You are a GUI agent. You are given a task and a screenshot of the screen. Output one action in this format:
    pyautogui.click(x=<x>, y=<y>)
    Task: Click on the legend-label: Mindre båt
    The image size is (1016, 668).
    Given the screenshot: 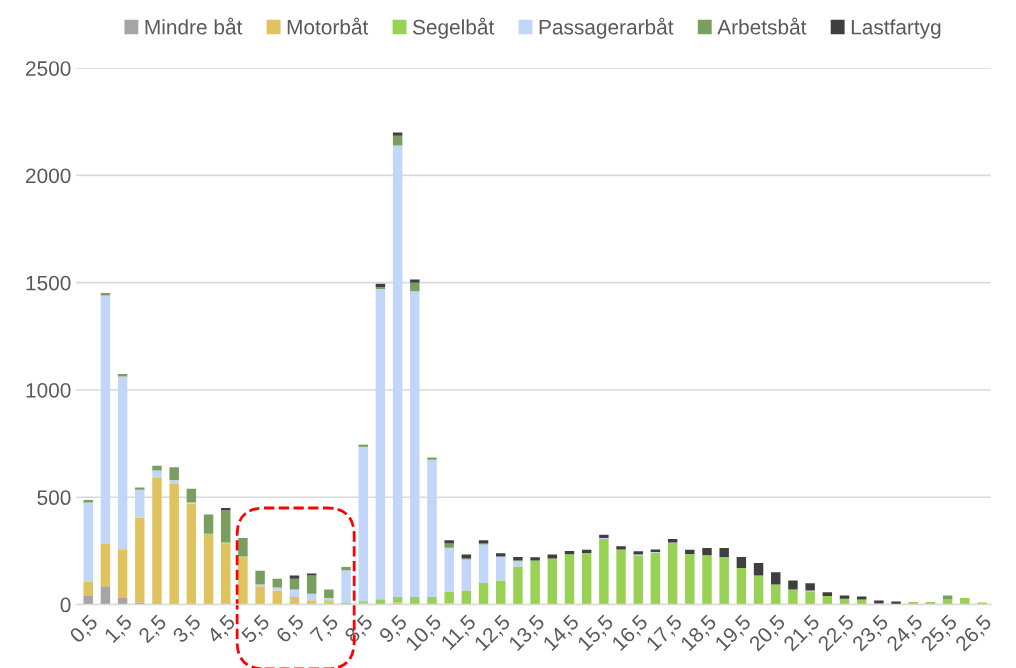 What is the action you would take?
    pyautogui.click(x=194, y=26)
    